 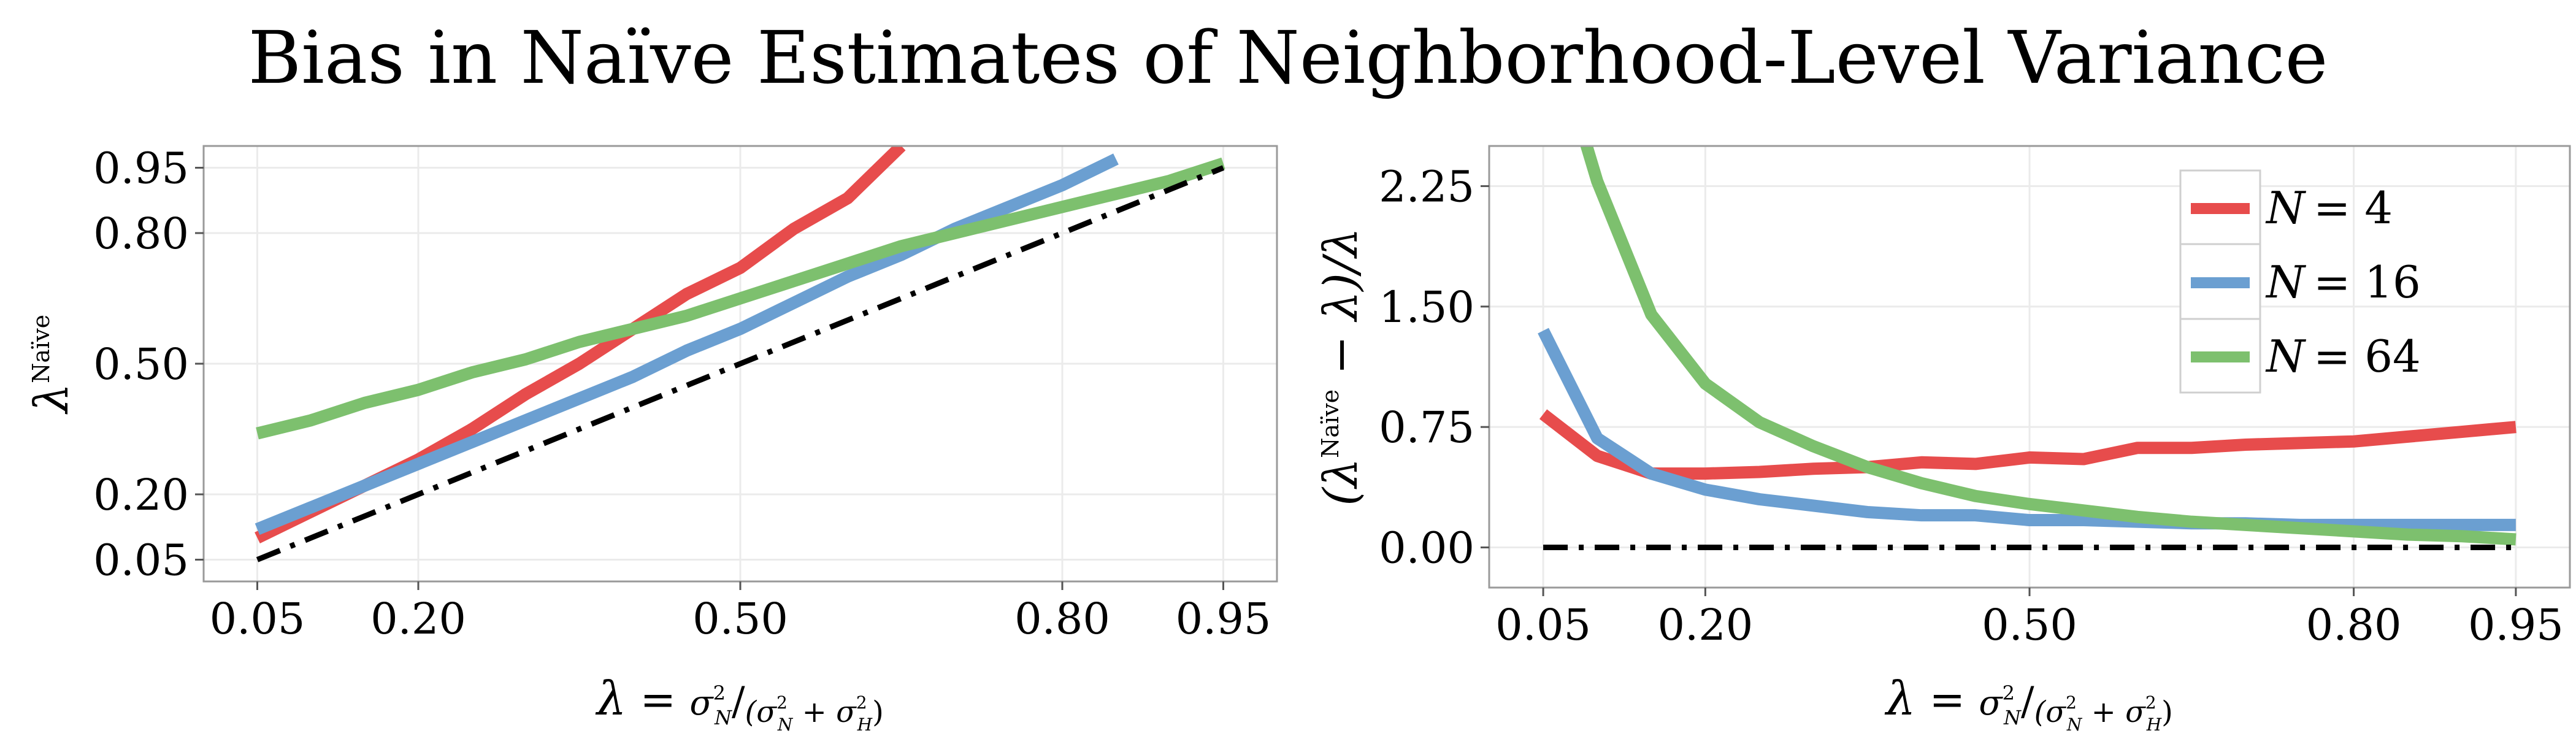 What do you see at coordinates (141, 234) in the screenshot?
I see `y-tick-label: 0.80` at bounding box center [141, 234].